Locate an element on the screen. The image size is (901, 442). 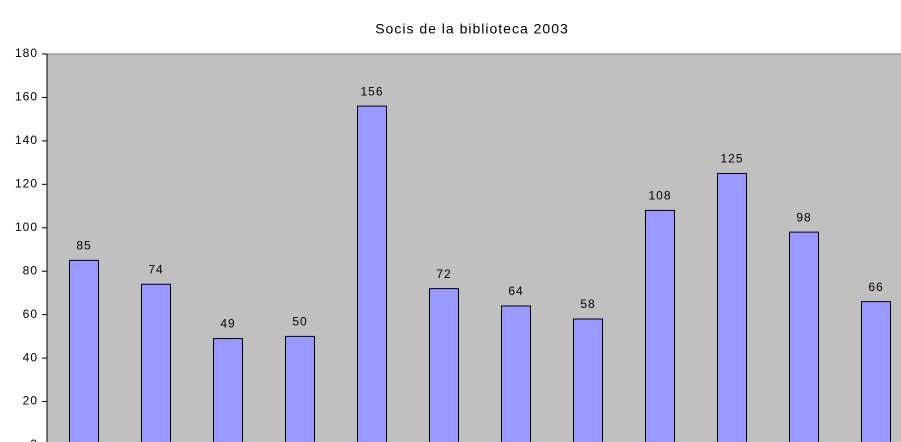
y-tick-label: 140 is located at coordinates (26, 140).